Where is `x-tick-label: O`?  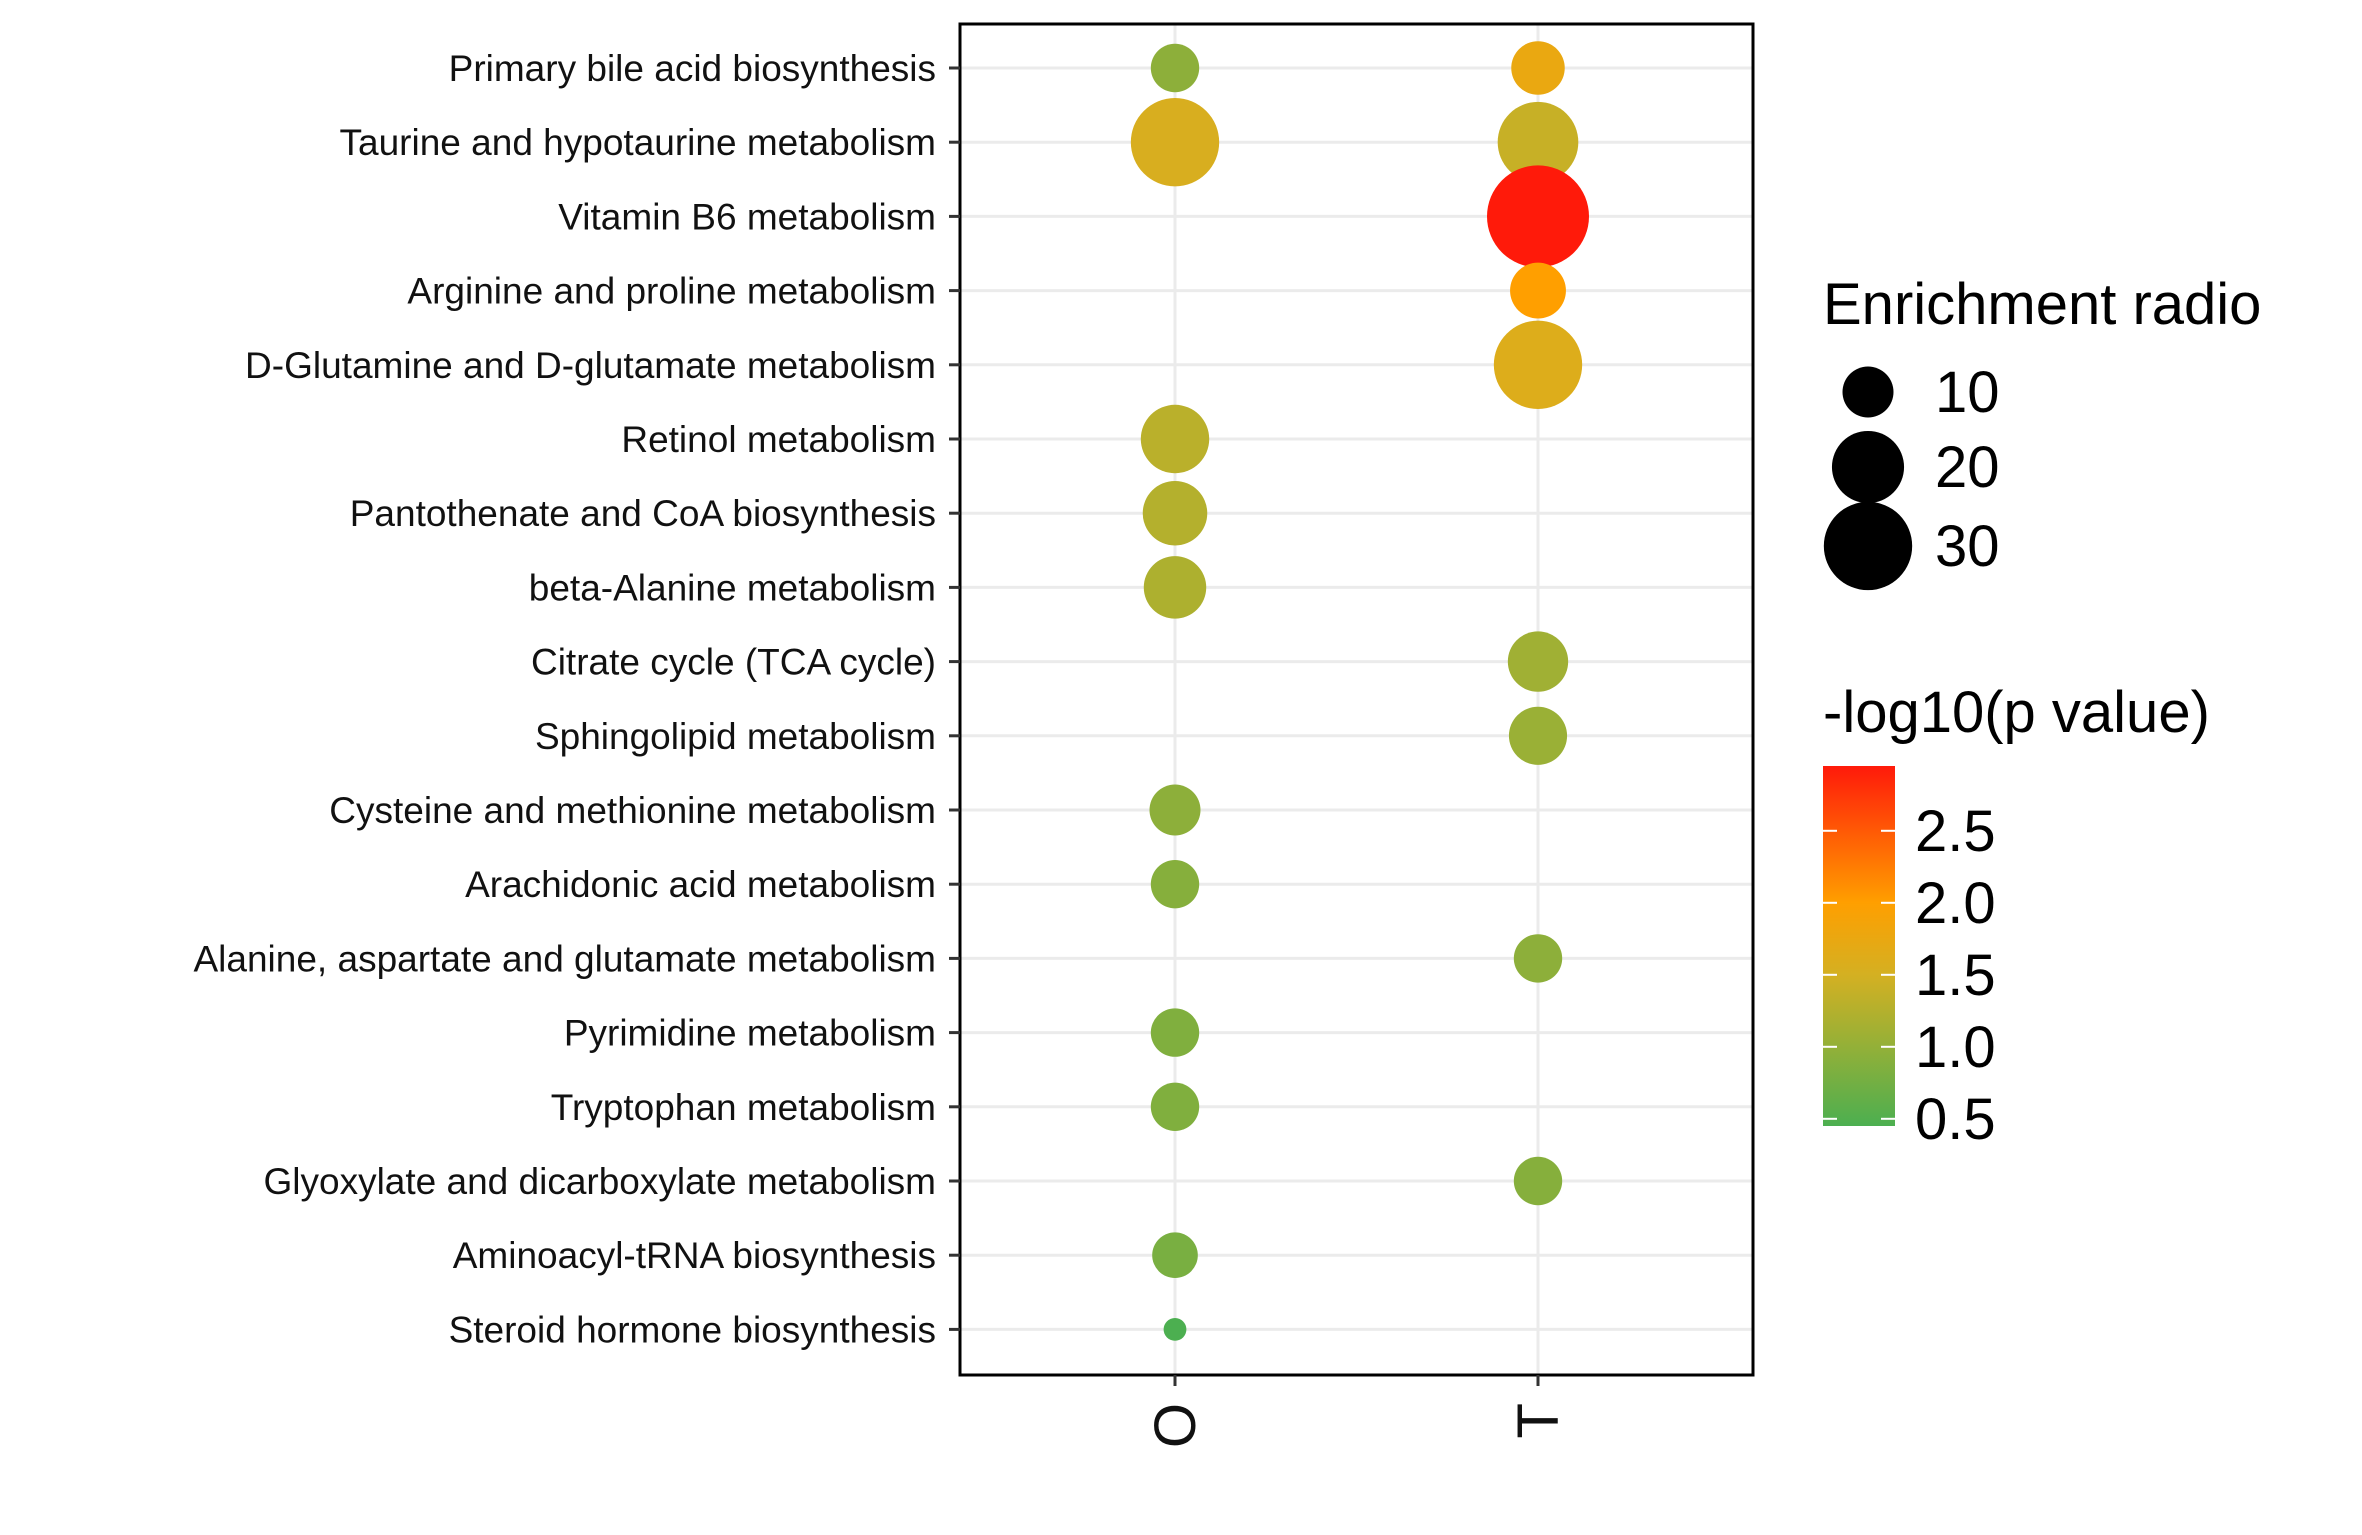
x-tick-label: O is located at coordinates (1175, 1425).